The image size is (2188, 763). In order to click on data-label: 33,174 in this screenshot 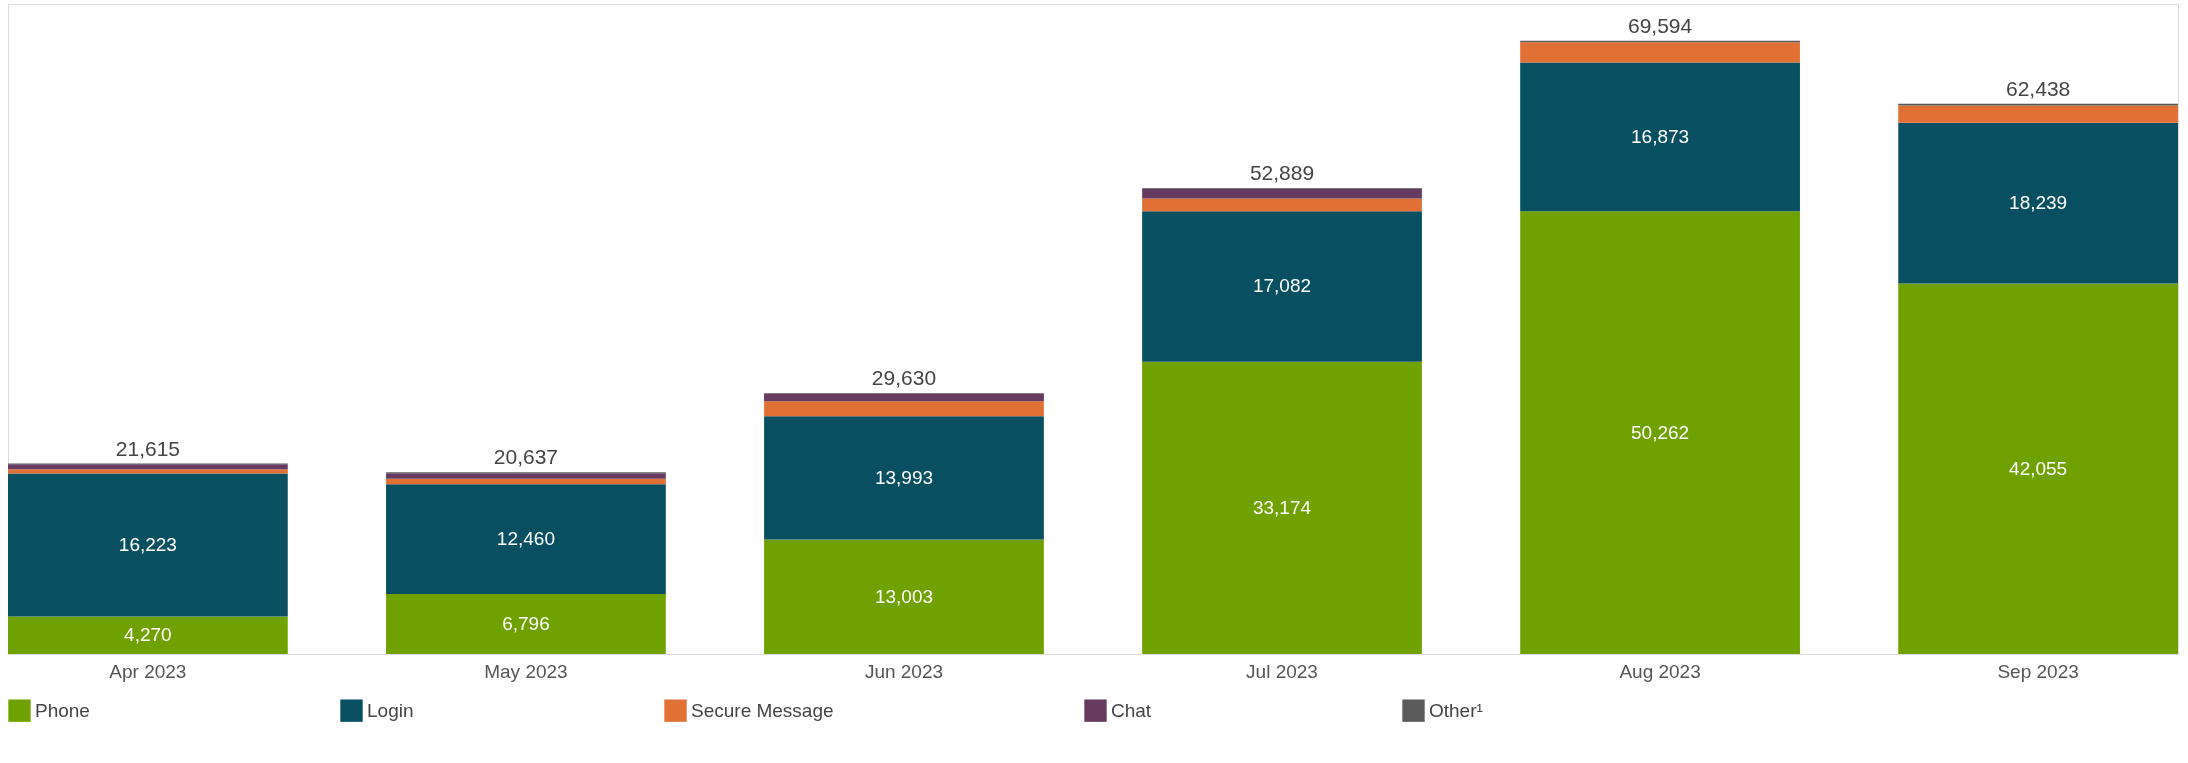, I will do `click(1282, 507)`.